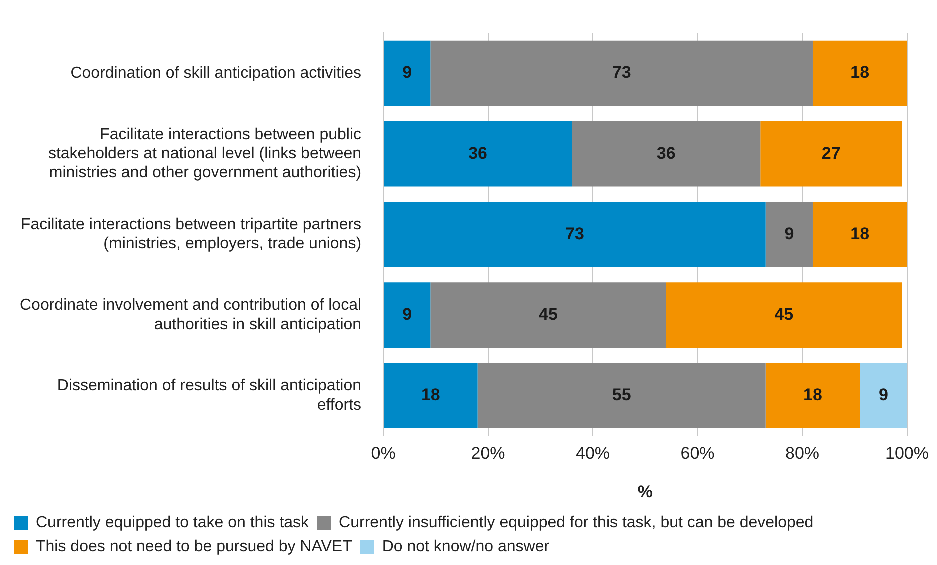 This screenshot has width=937, height=565. What do you see at coordinates (907, 454) in the screenshot?
I see `x-tick-label: 100%` at bounding box center [907, 454].